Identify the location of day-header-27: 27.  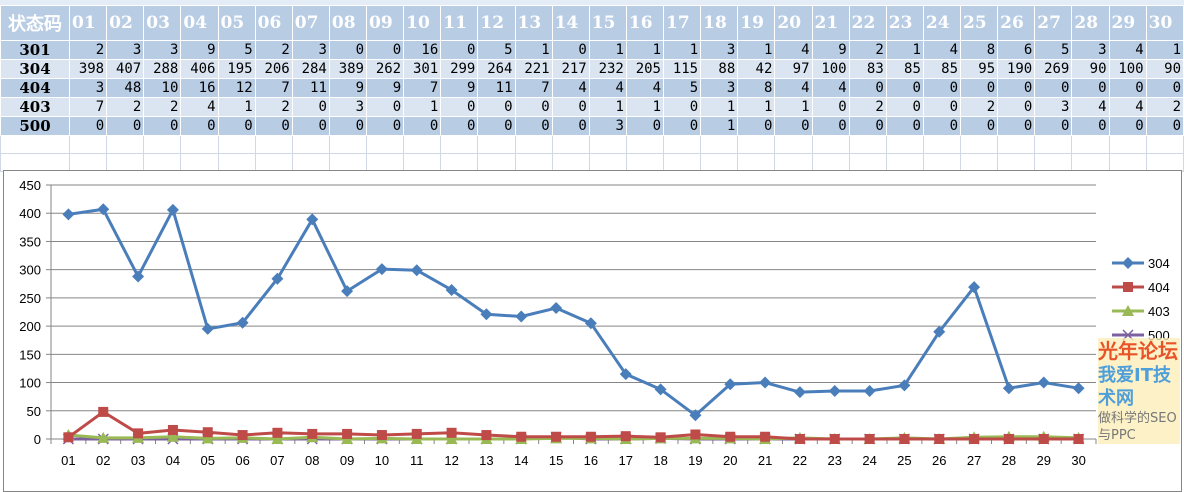
(1053, 23).